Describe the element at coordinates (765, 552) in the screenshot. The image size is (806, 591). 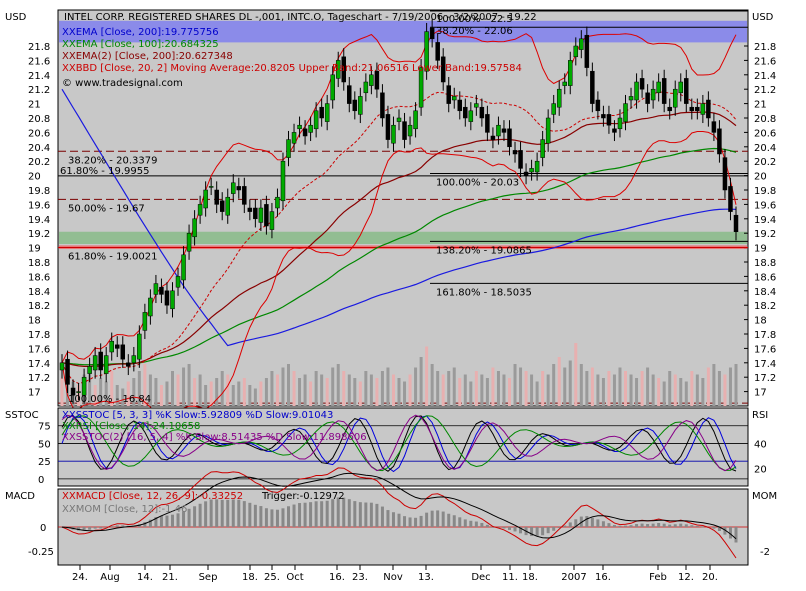
I see `mom-tick-label: -2` at that location.